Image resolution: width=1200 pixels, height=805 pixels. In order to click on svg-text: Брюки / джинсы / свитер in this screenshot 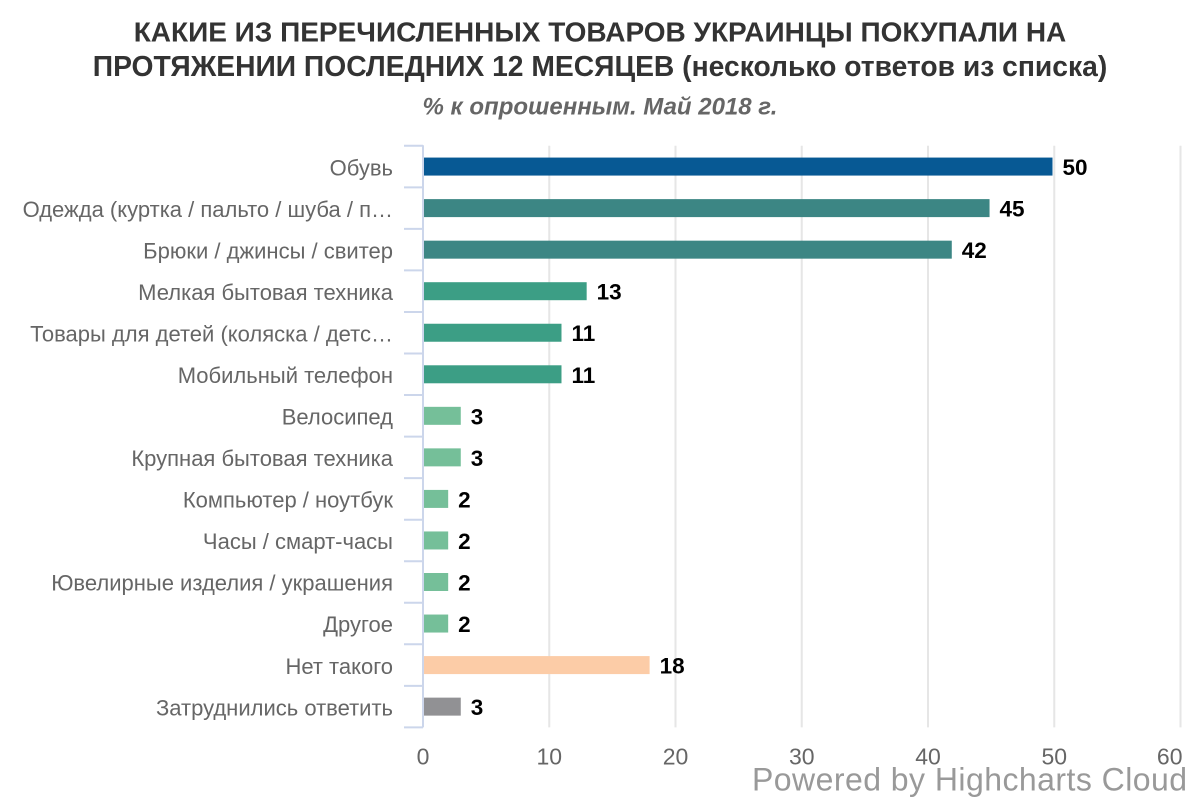, I will do `click(268, 250)`.